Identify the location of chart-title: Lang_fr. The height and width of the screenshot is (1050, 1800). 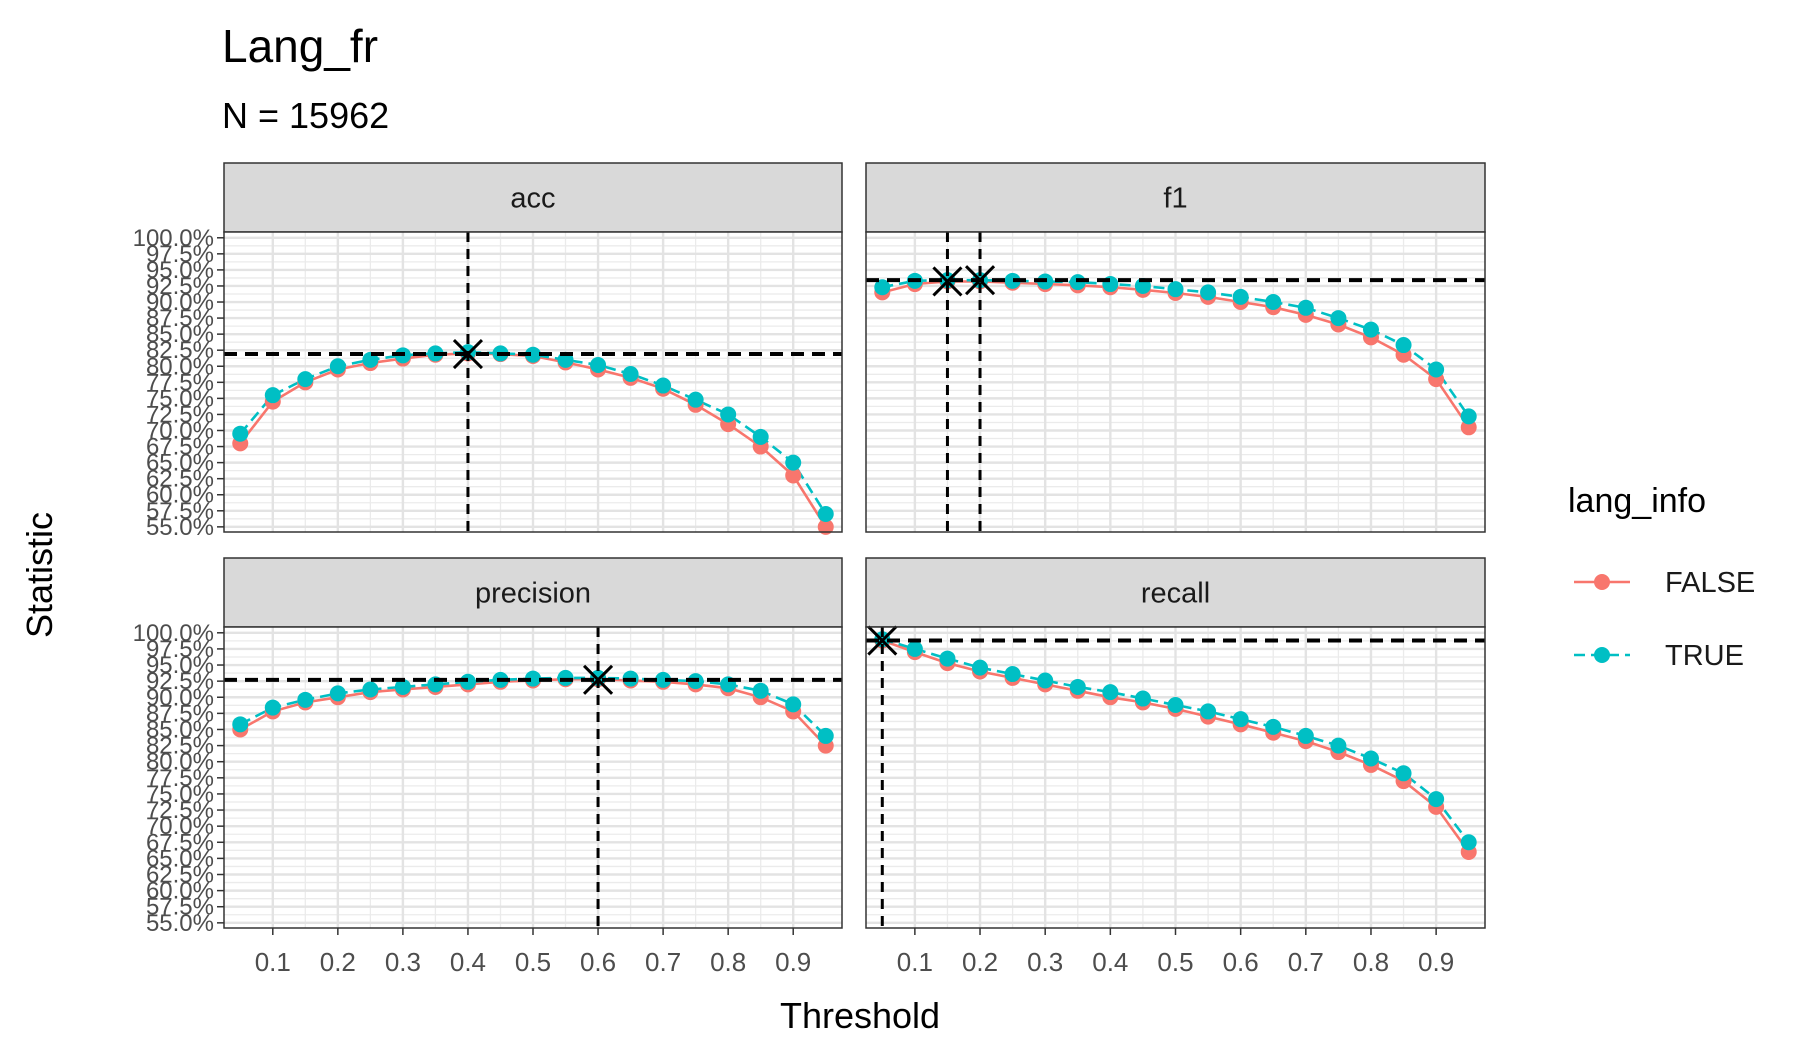
(300, 46).